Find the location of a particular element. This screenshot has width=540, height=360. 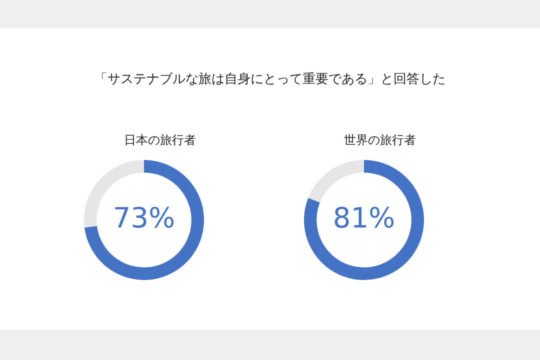

data-label: 73% is located at coordinates (144, 217).